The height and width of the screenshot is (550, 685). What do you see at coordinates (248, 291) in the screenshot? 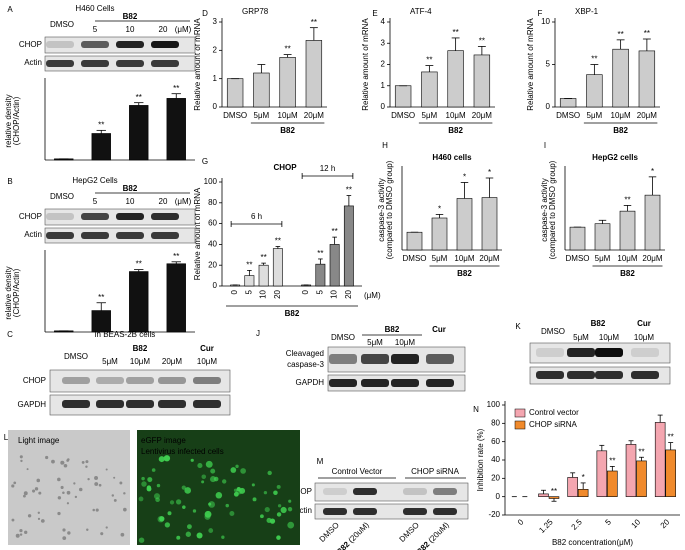
I see `x-tick-label: 5` at bounding box center [248, 291].